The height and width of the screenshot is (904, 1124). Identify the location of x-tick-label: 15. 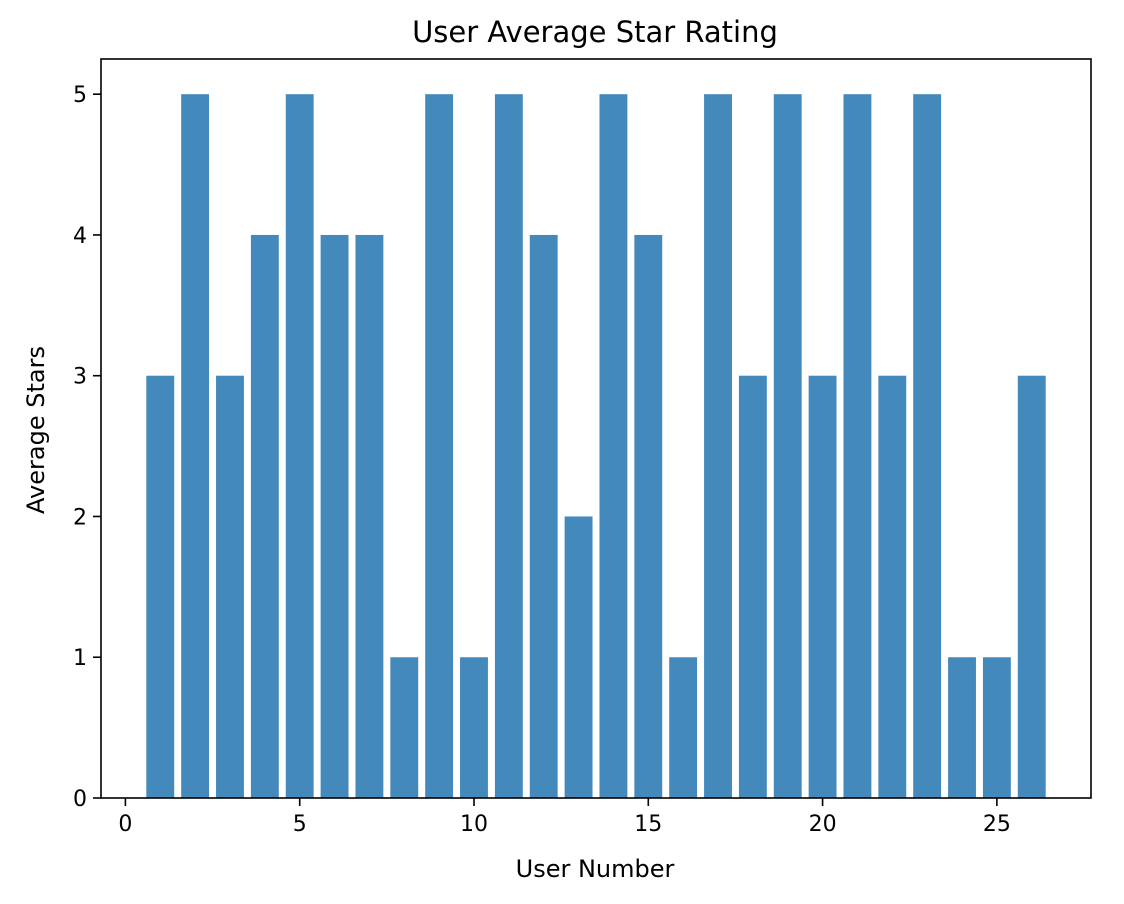
(648, 824).